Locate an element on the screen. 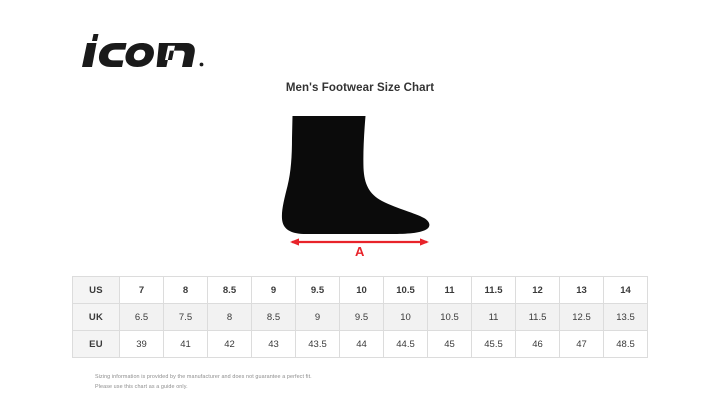  cell-us-1: 8 is located at coordinates (185, 290).